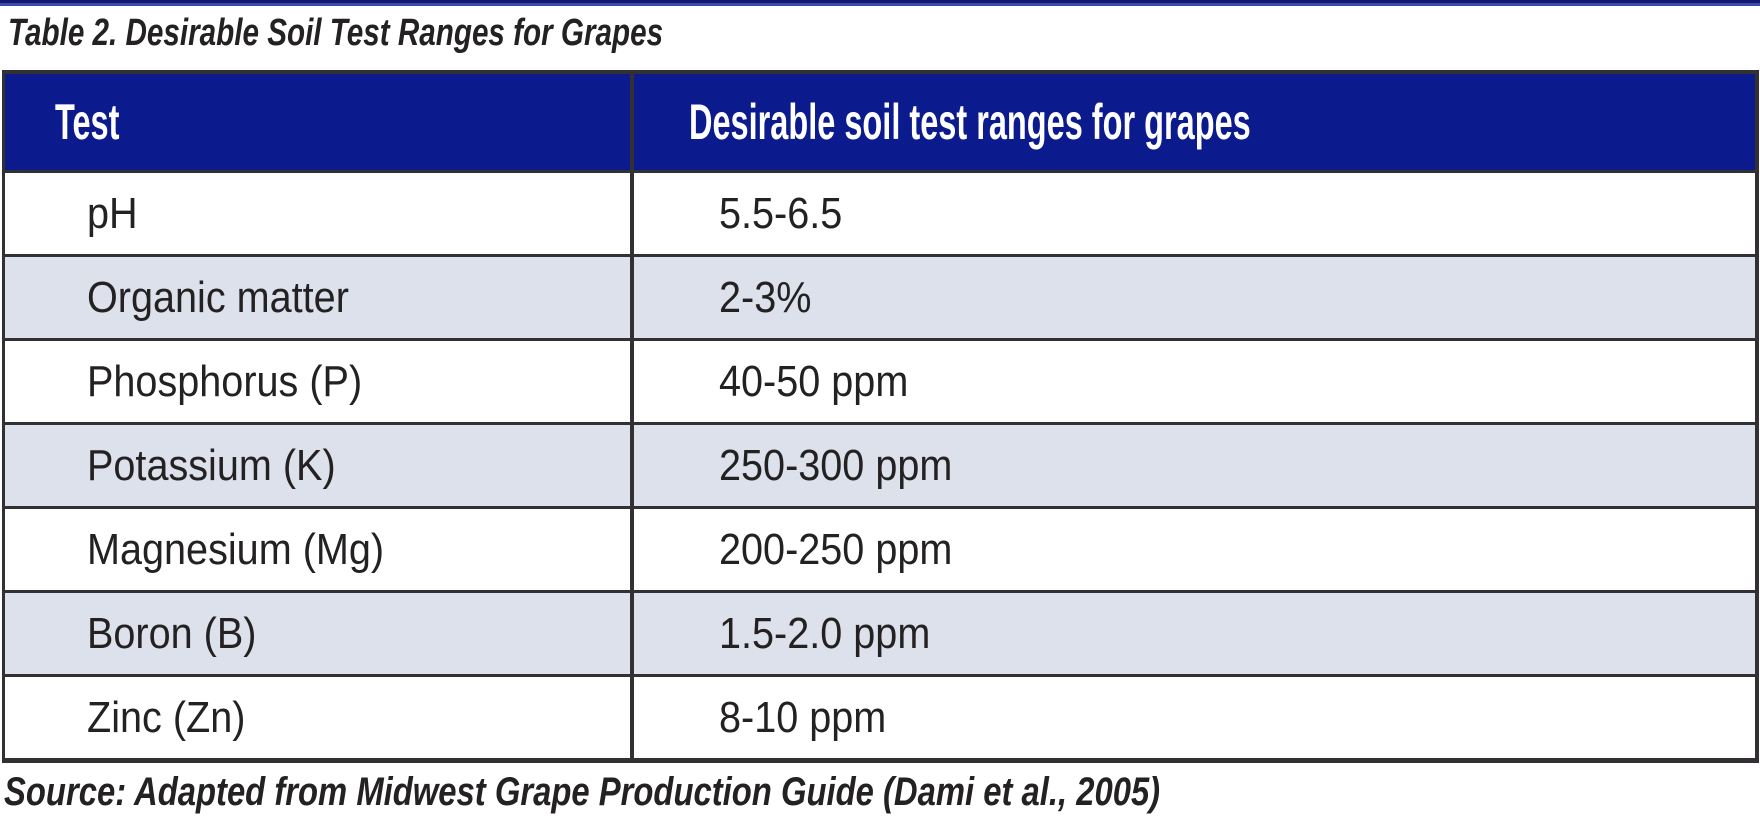  I want to click on range-value: 5.5-6.5, so click(781, 213).